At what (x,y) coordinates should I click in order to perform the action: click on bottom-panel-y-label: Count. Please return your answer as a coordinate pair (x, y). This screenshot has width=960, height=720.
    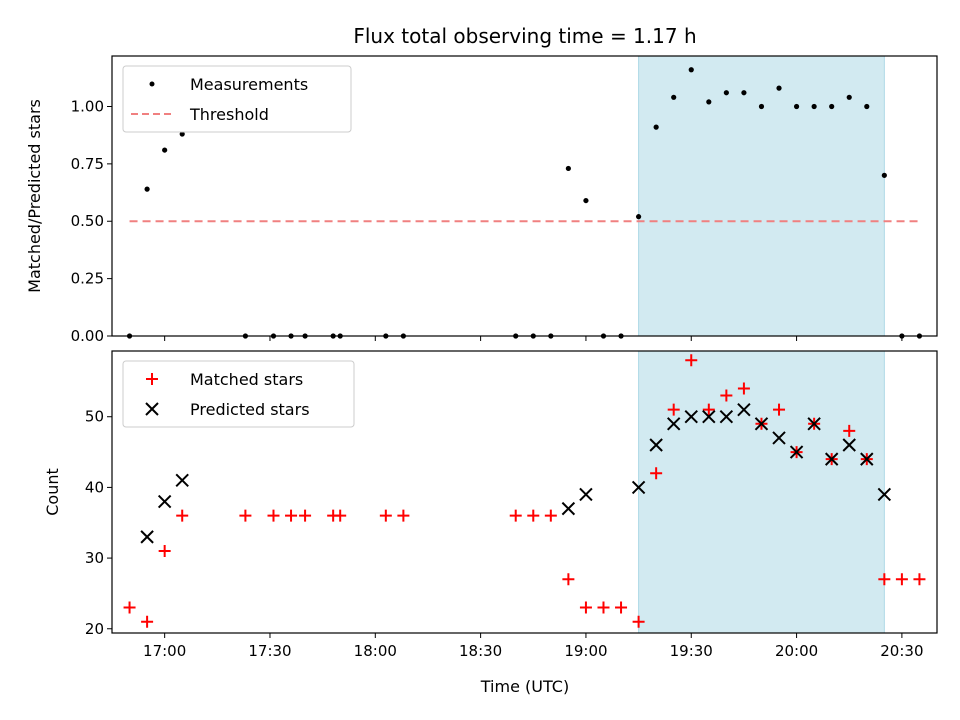
    Looking at the image, I should click on (52, 492).